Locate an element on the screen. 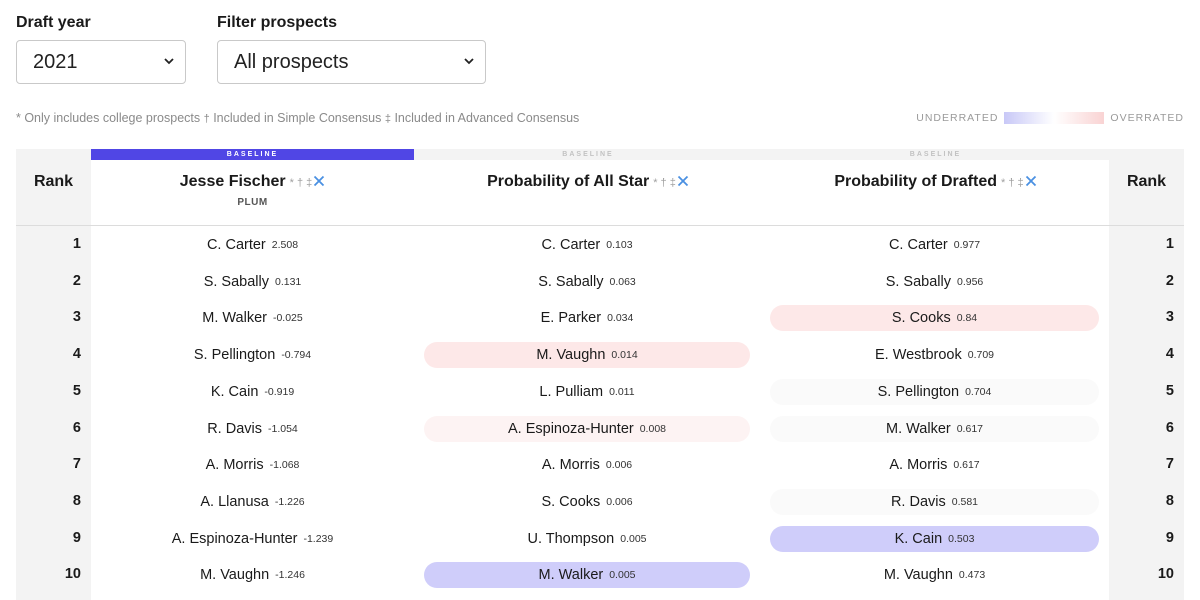  prospect-name: E. Westbrook is located at coordinates (918, 355).